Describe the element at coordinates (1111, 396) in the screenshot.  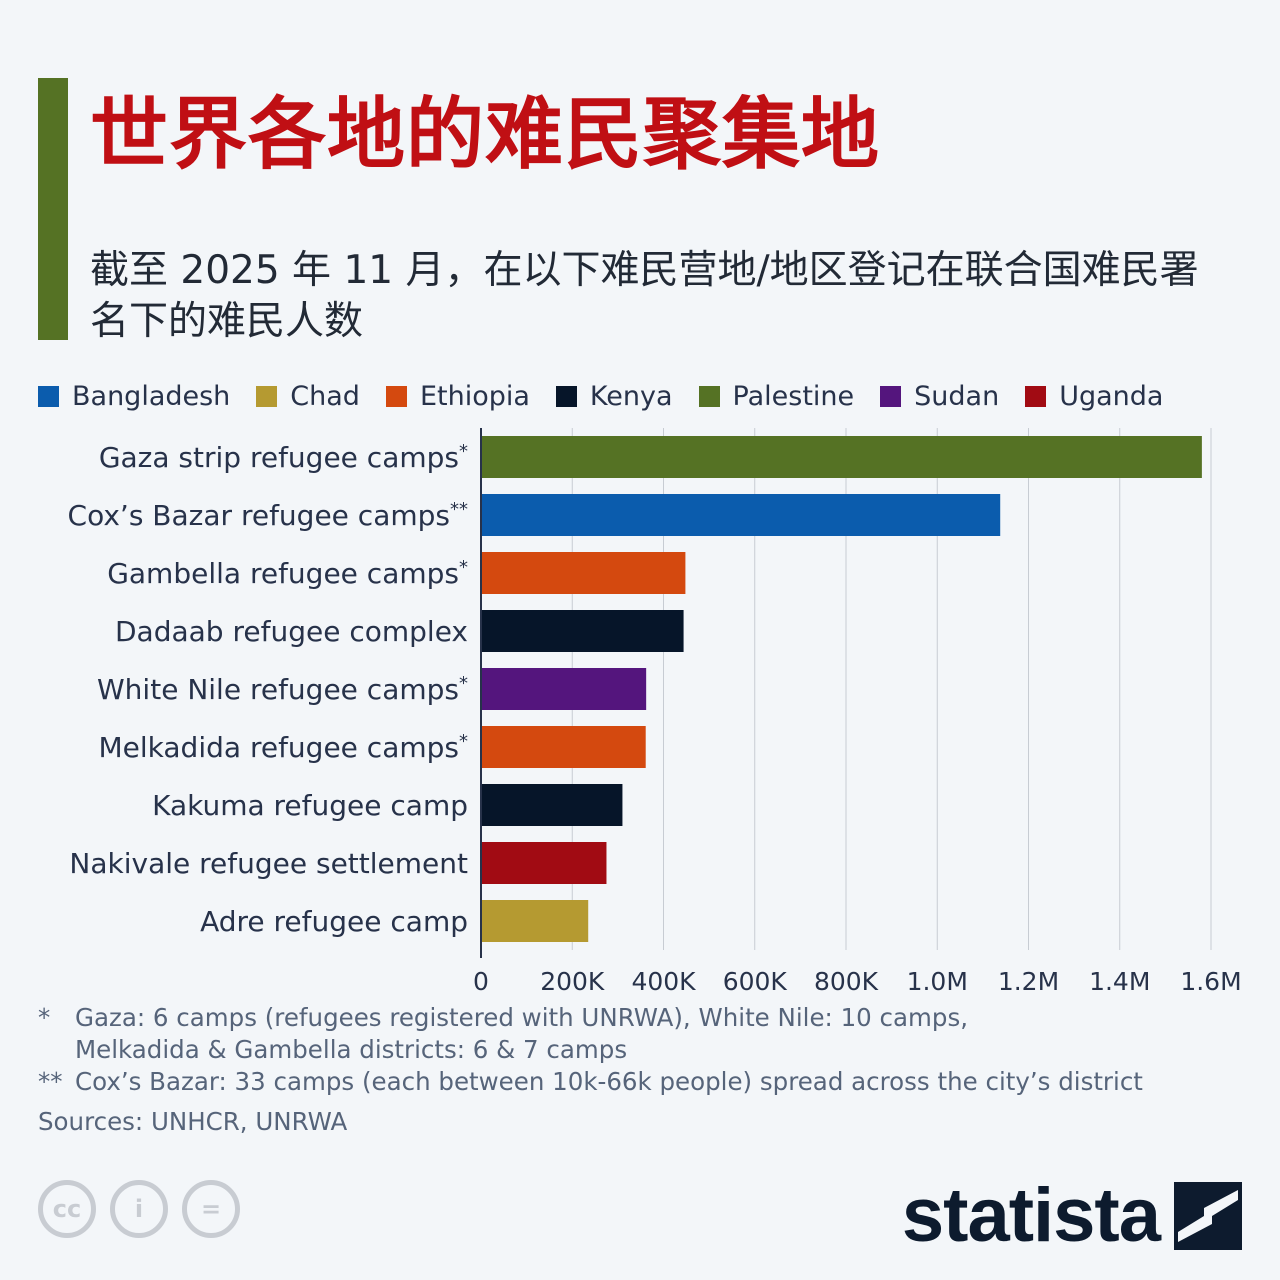
I see `legend-label: Uganda` at that location.